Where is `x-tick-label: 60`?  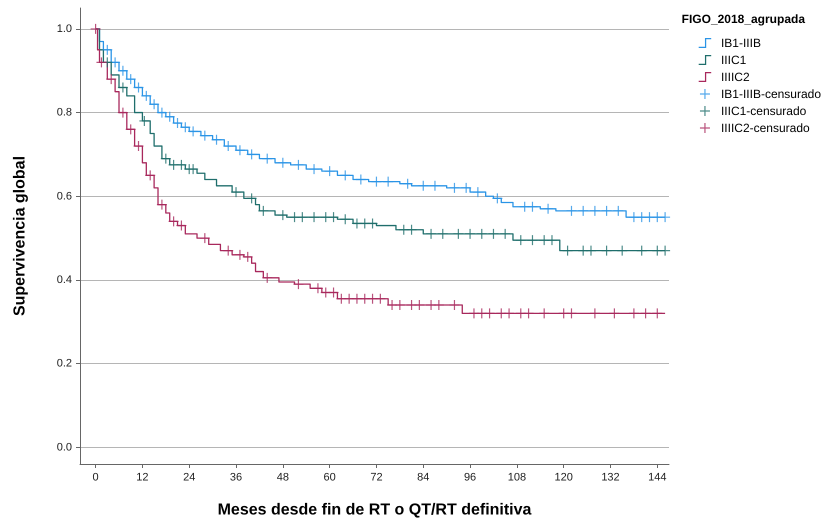
x-tick-label: 60 is located at coordinates (330, 478).